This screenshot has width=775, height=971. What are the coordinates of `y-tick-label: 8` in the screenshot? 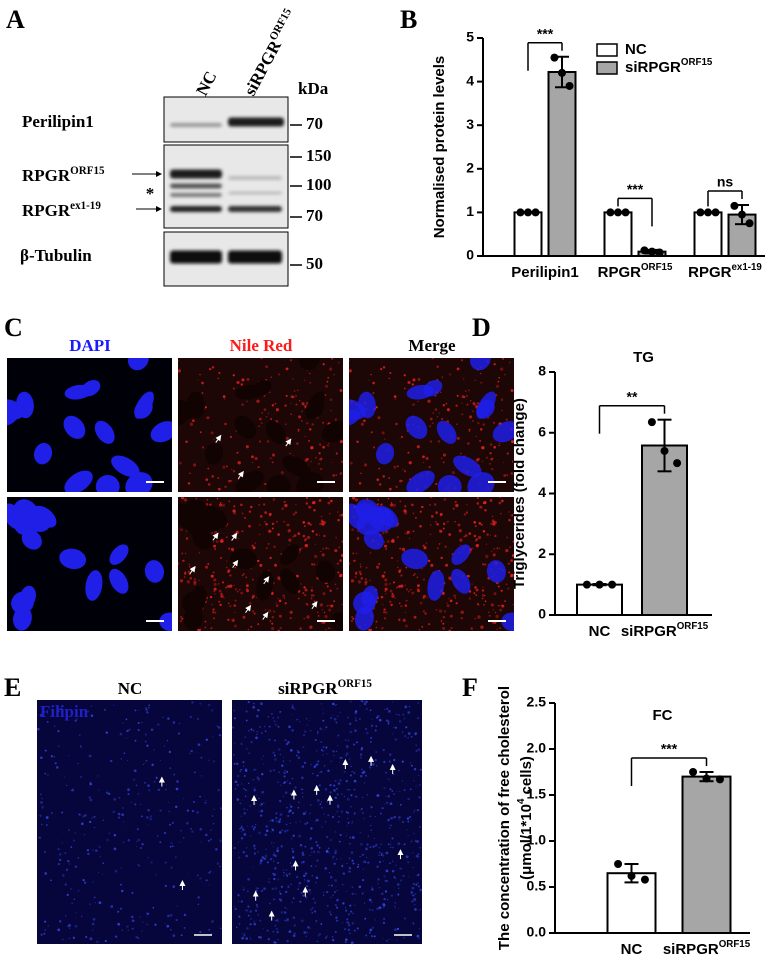 It's located at (542, 371).